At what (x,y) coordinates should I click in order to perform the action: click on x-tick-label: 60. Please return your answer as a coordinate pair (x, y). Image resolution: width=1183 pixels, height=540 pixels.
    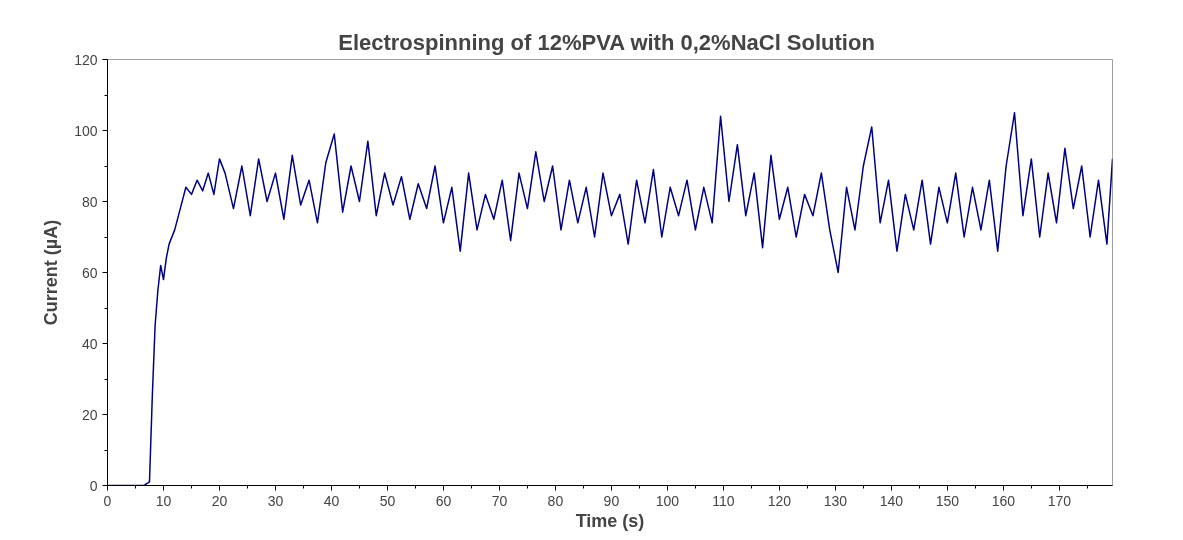
    Looking at the image, I should click on (443, 500).